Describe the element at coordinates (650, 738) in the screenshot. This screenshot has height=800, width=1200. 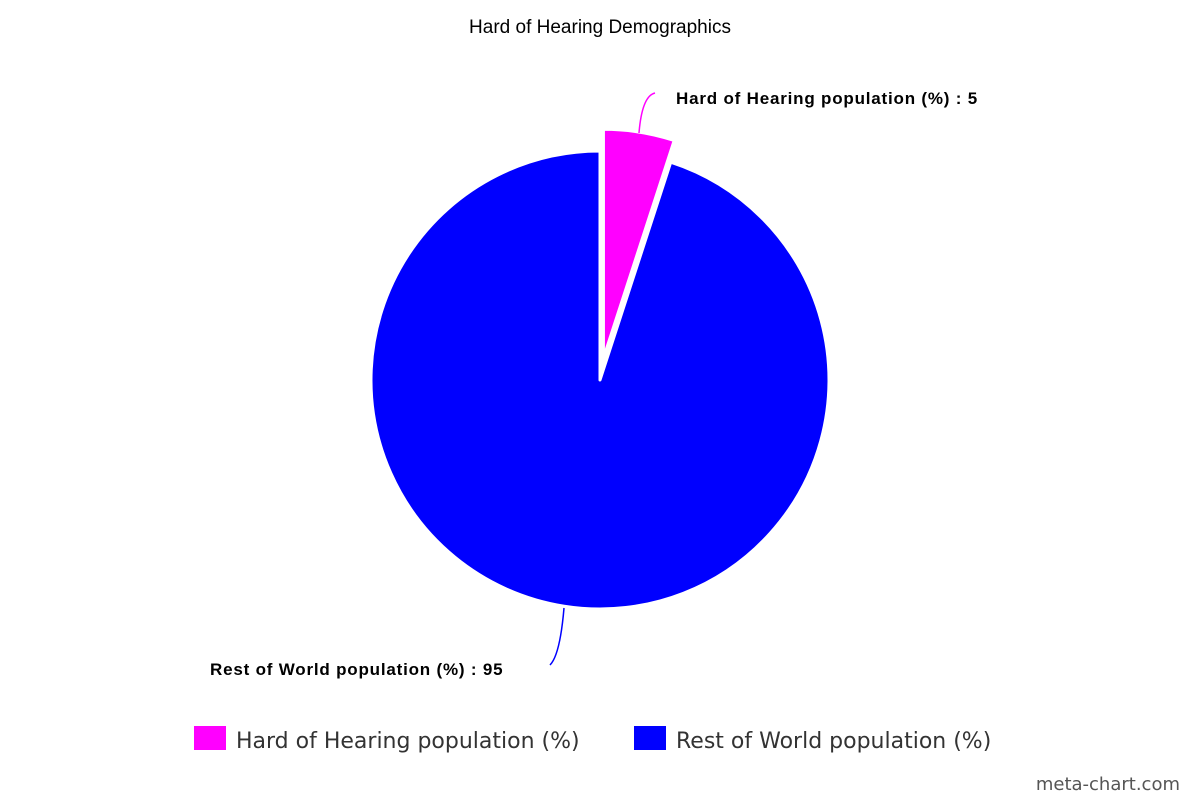
I see `legend-swatch-rest-of-world` at that location.